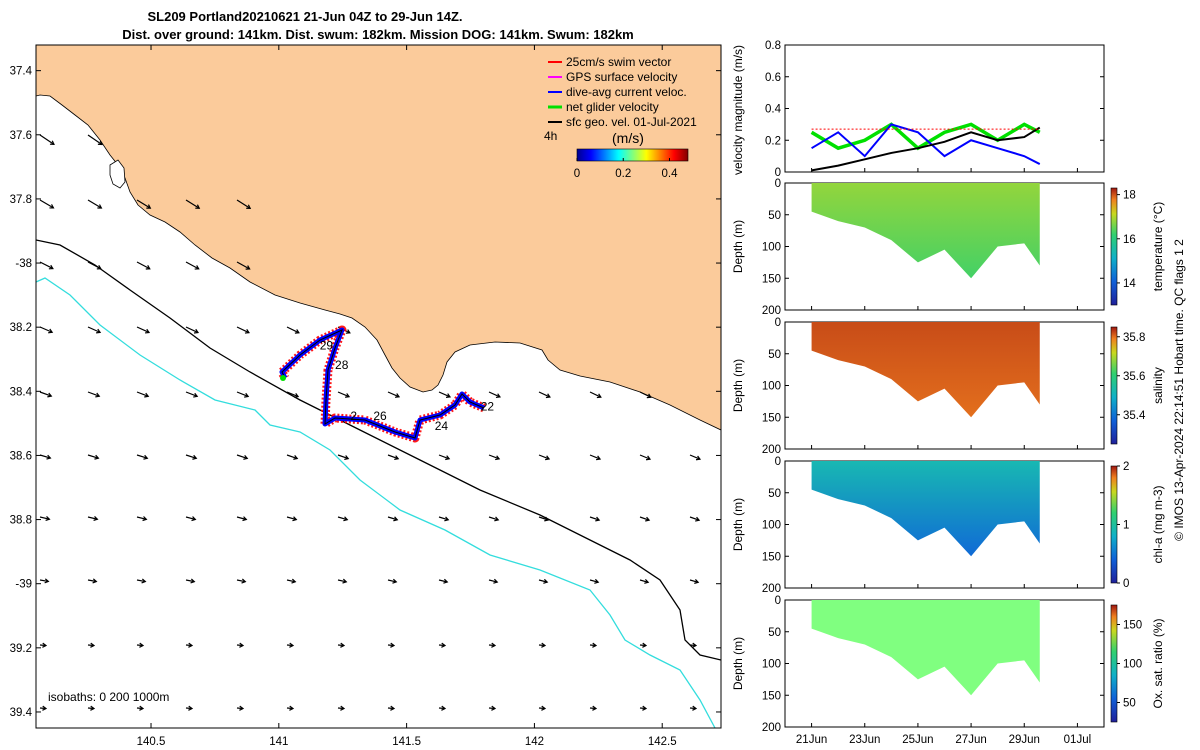 The image size is (1200, 750). I want to click on sec-colorbar, so click(1114, 385).